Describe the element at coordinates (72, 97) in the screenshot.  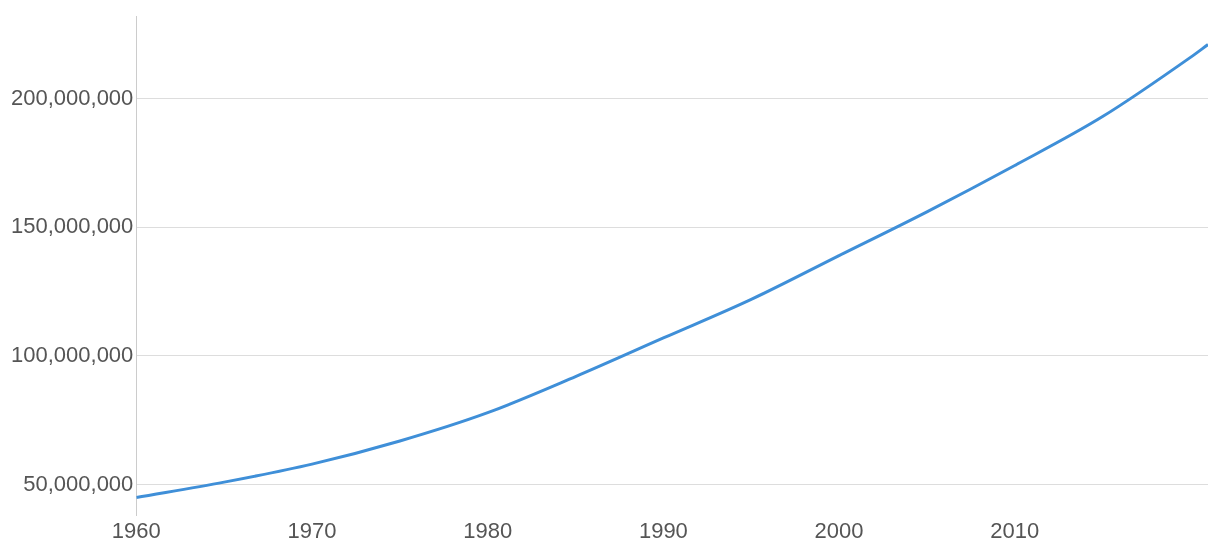
I see `y-tick-label: 200,000,000` at that location.